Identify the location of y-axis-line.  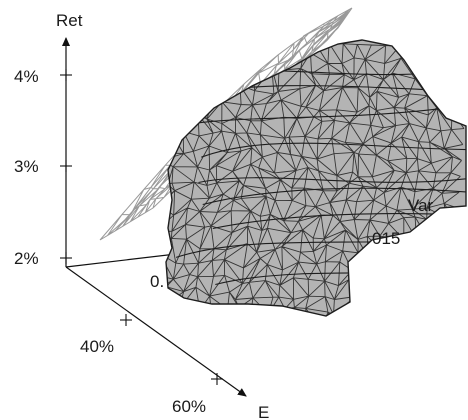
(121, 260).